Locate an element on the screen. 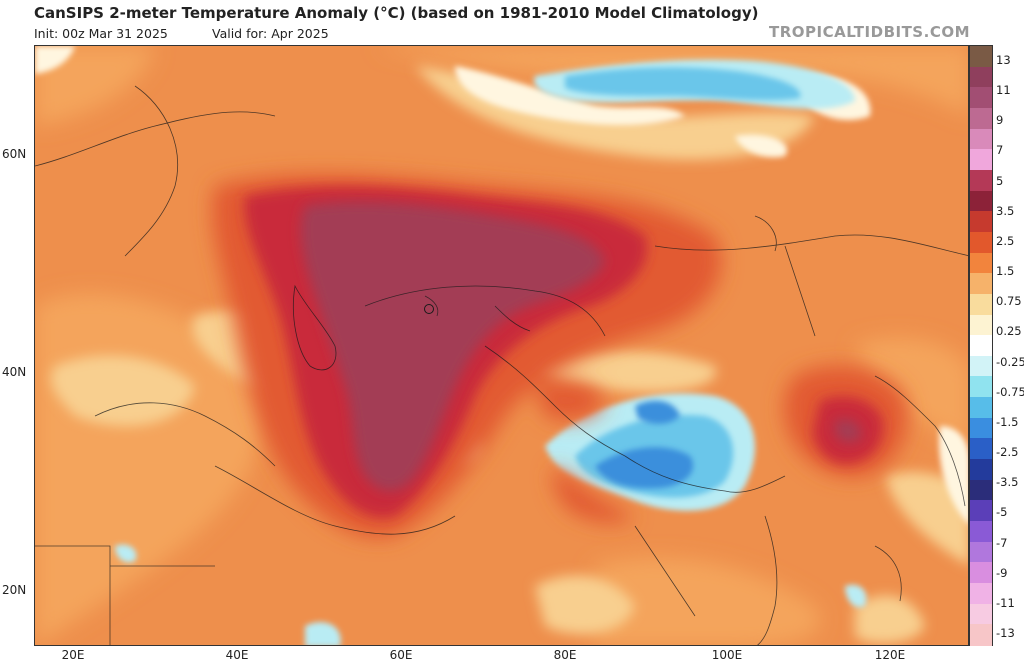 The image size is (1024, 665). map-marker is located at coordinates (429, 309).